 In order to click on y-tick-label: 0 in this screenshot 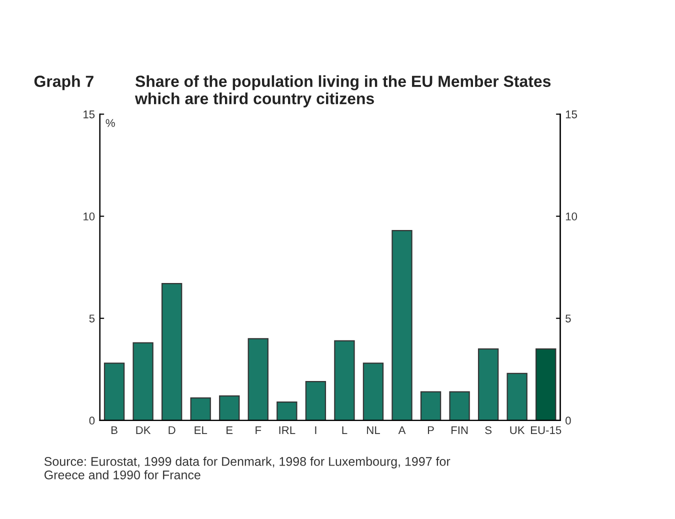, I will do `click(92, 420)`.